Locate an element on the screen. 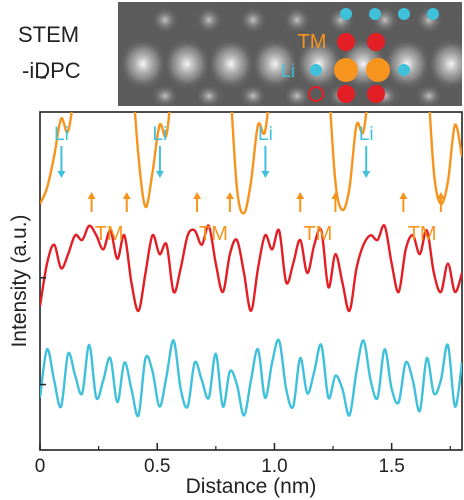 This screenshot has height=500, width=464. x-axis-label: Distance (nm) is located at coordinates (251, 486).